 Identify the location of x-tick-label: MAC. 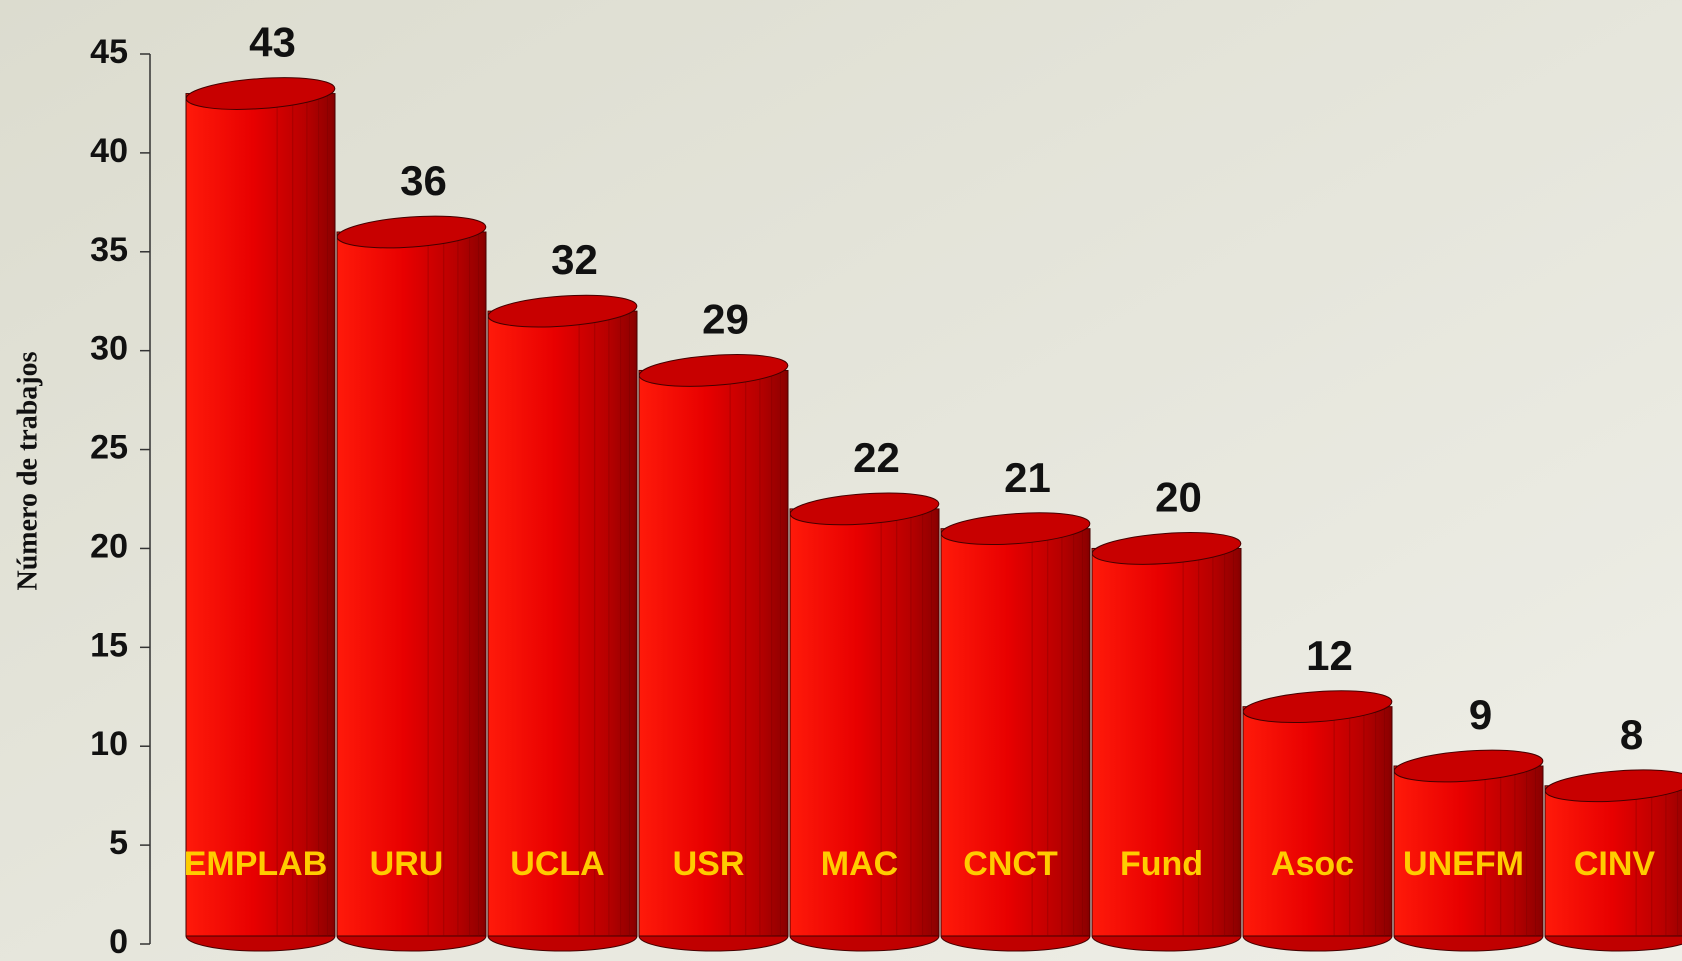
(859, 864).